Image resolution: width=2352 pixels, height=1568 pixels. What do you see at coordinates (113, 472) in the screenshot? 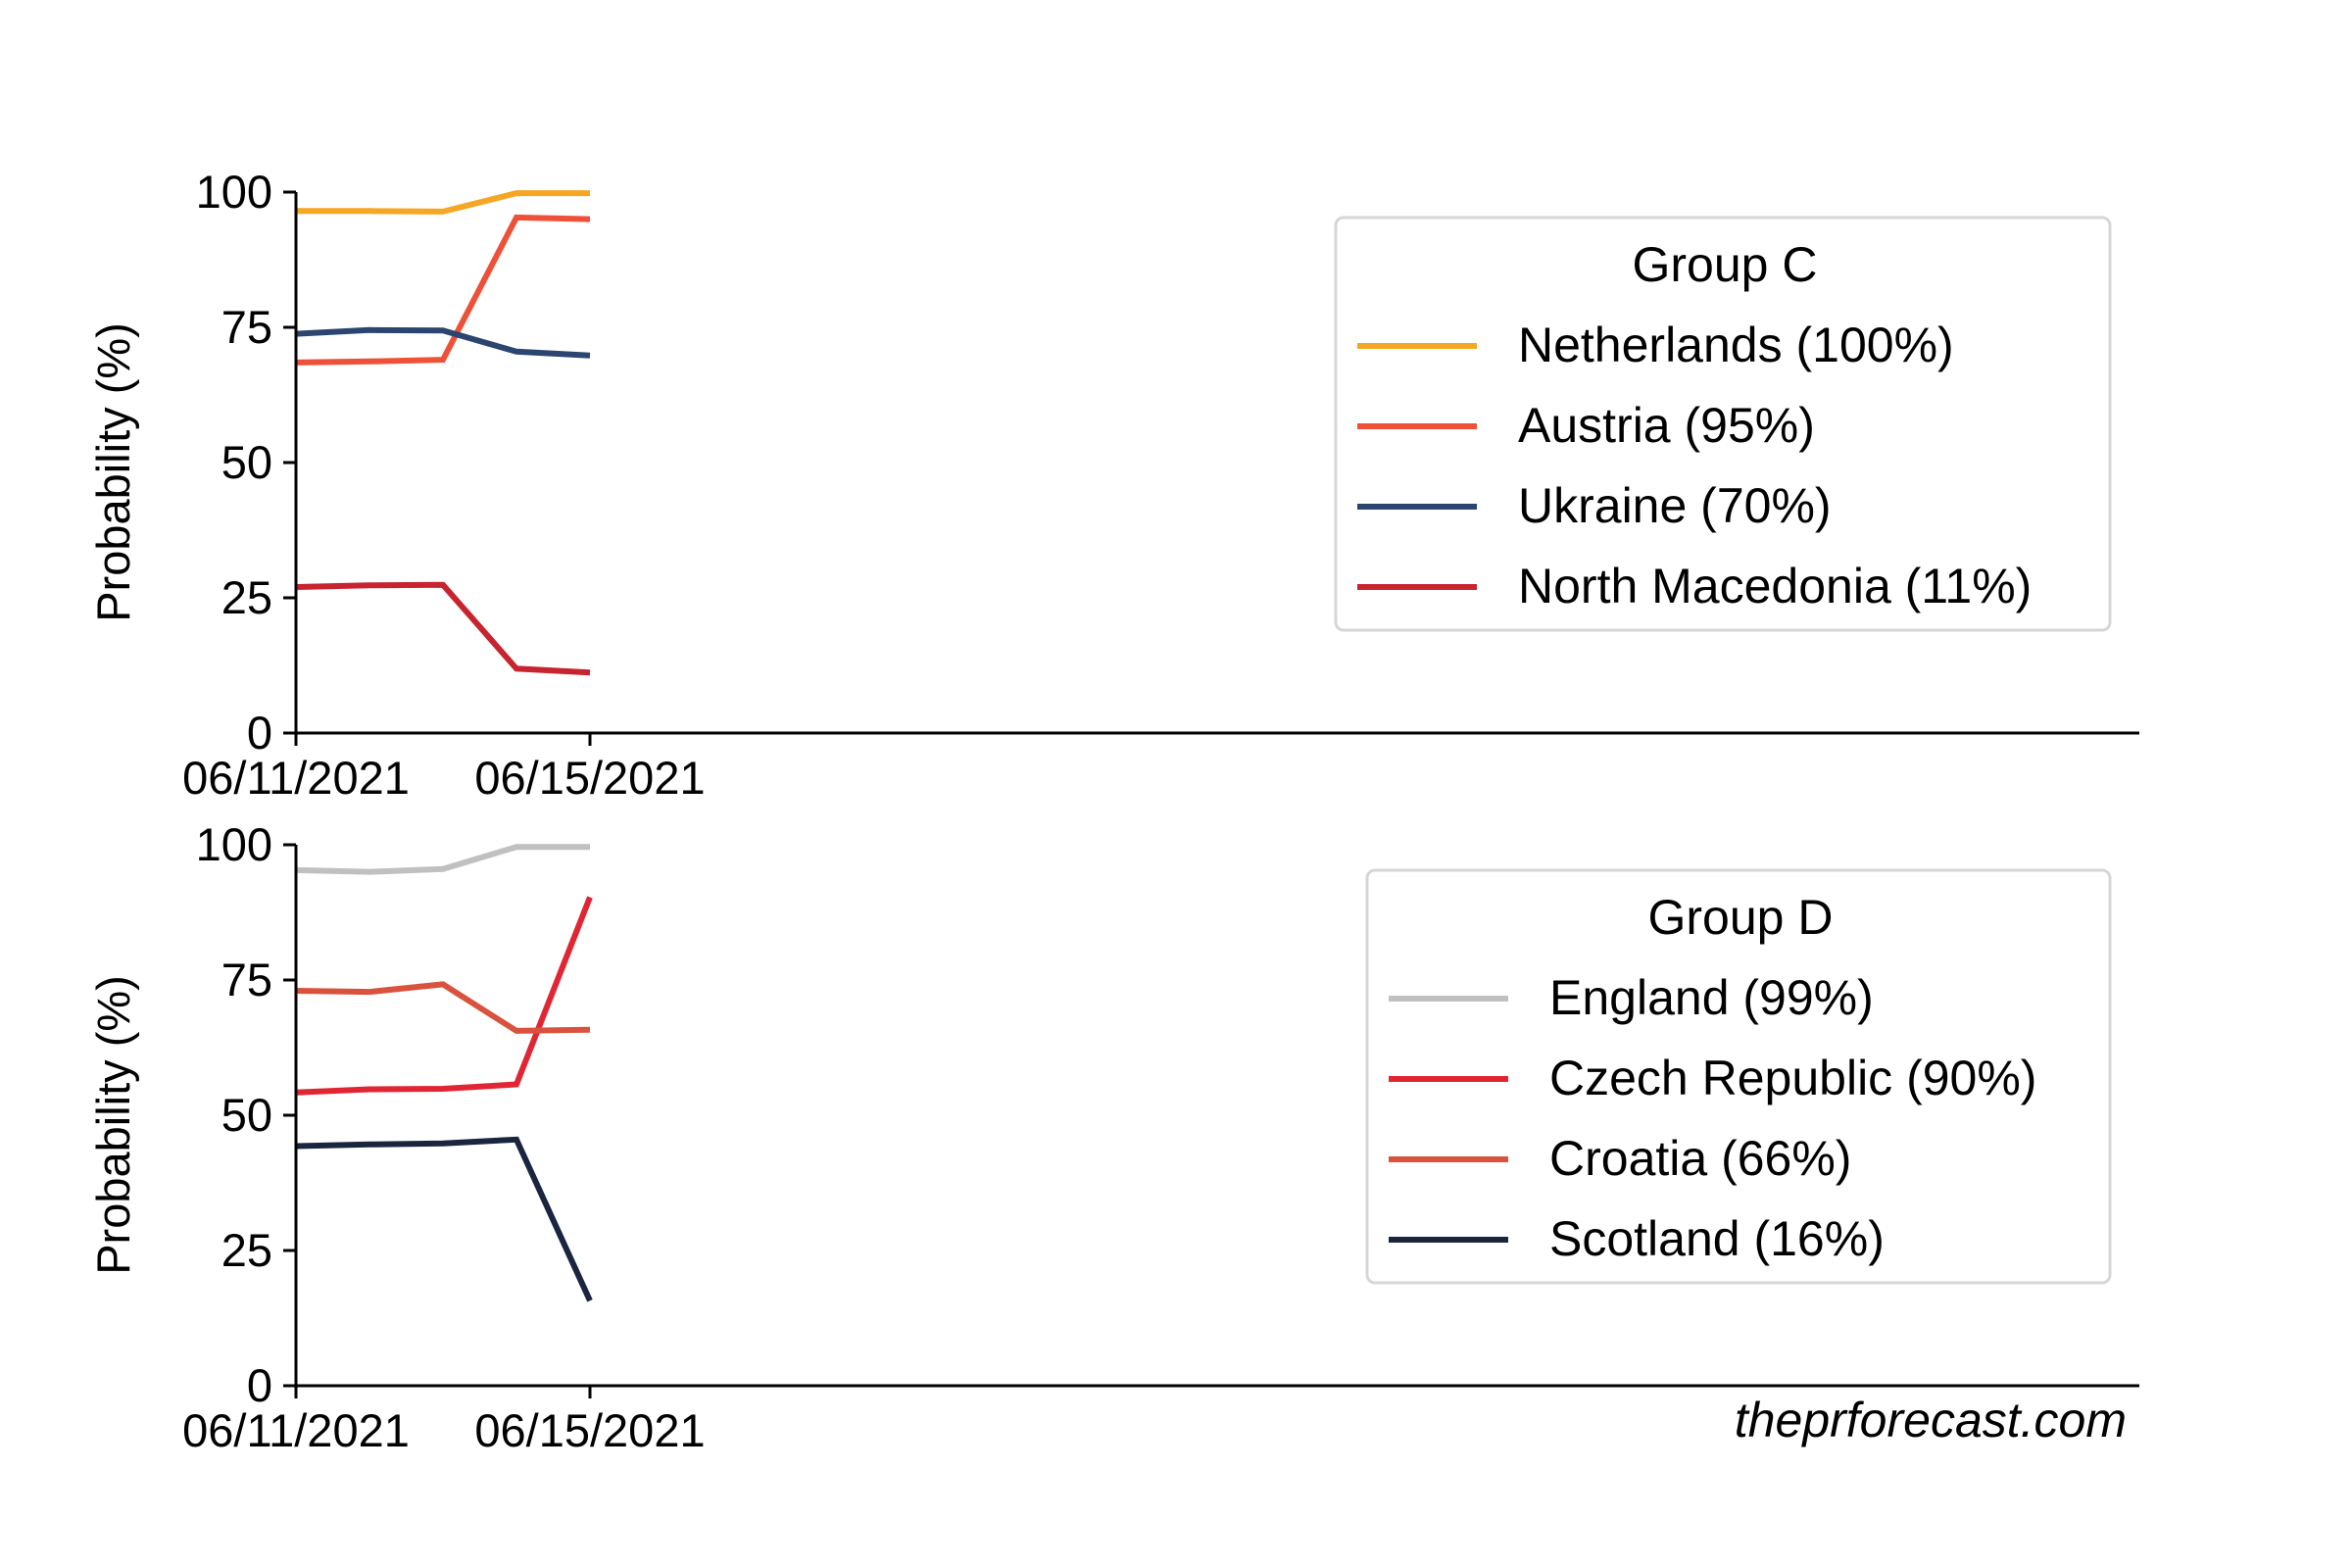
I see `y-axis-label-0: Probability (%)` at bounding box center [113, 472].